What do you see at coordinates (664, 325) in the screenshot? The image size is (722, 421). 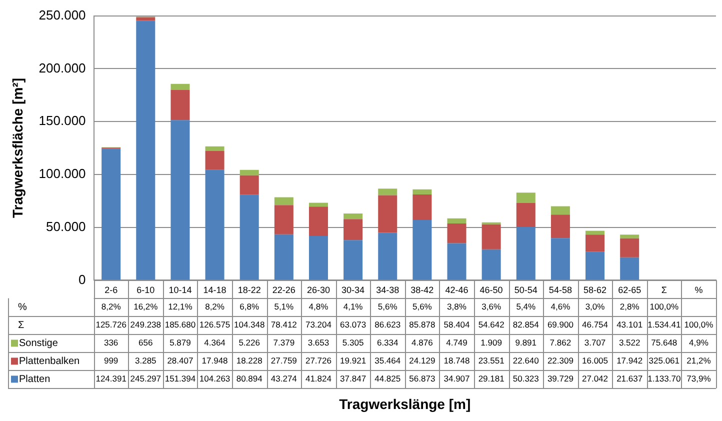 I see `text: 1.534.41` at bounding box center [664, 325].